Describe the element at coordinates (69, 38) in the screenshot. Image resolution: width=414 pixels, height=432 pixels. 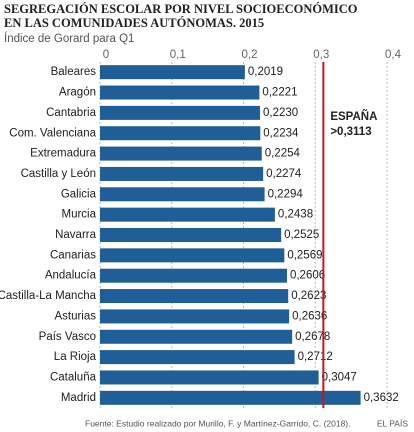
I see `subtitle: Índice de Gorard para Q1` at that location.